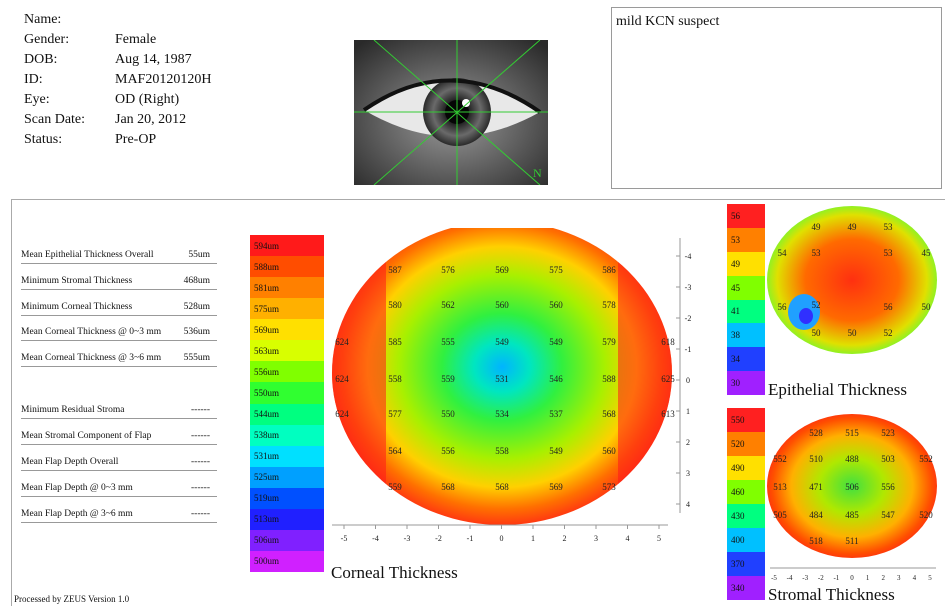  I want to click on map-value: 585, so click(395, 342).